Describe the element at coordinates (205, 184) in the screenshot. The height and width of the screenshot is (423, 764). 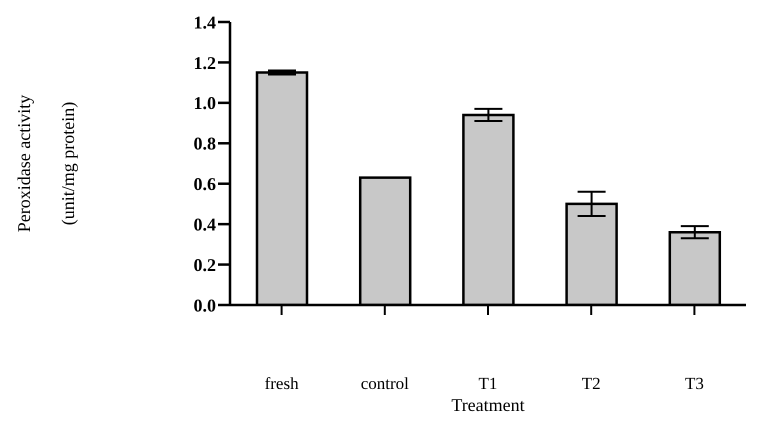
I see `y-tick-label: 0.6` at that location.